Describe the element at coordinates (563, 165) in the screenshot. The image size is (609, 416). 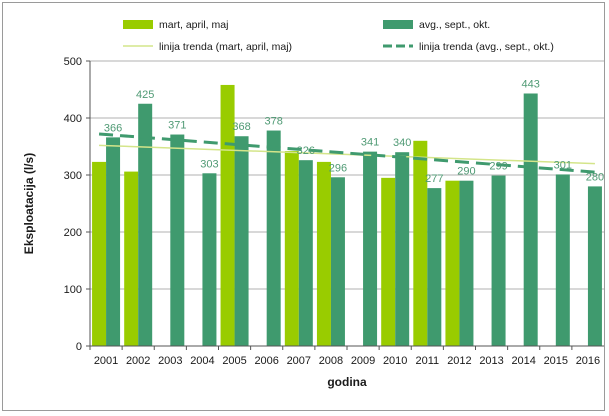
I see `data-label: 301` at that location.